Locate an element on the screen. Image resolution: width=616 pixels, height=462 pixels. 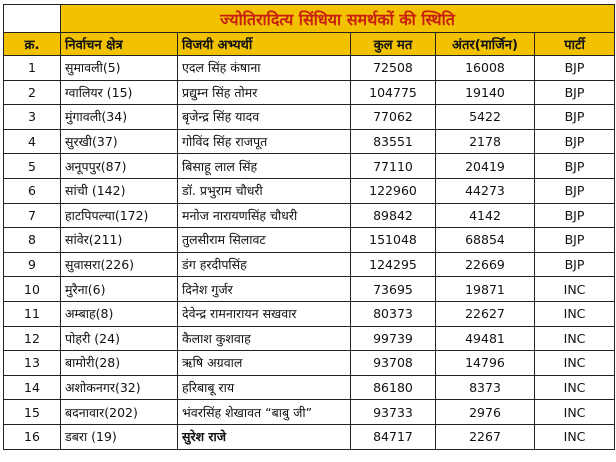
total-votes-cell: 124295 is located at coordinates (393, 264).